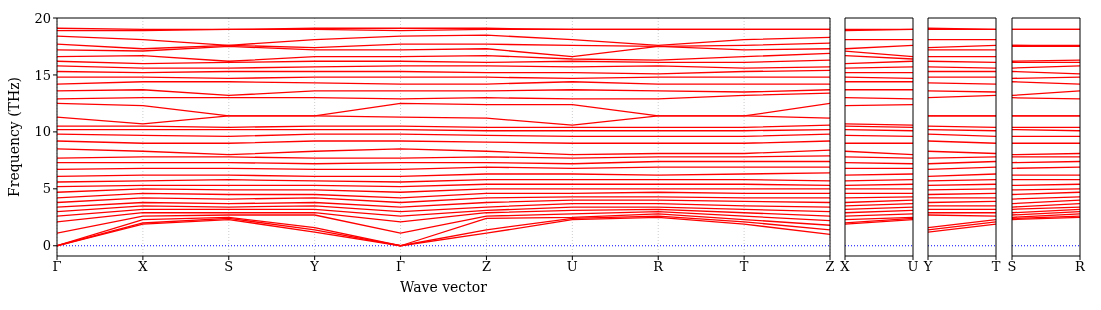 This screenshot has height=310, width=1101. I want to click on y-tick-label: 10, so click(42, 132).